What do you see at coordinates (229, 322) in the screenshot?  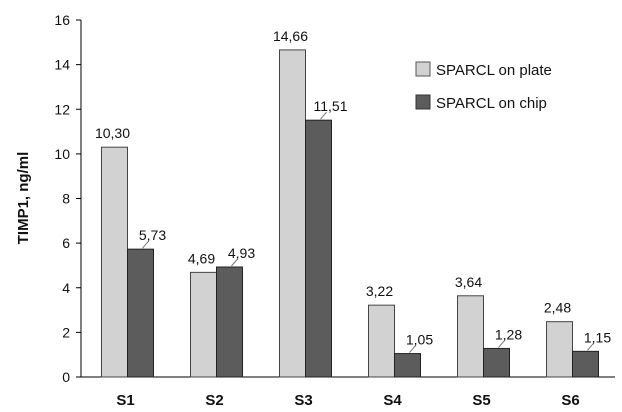 I see `bar-chip-s2` at bounding box center [229, 322].